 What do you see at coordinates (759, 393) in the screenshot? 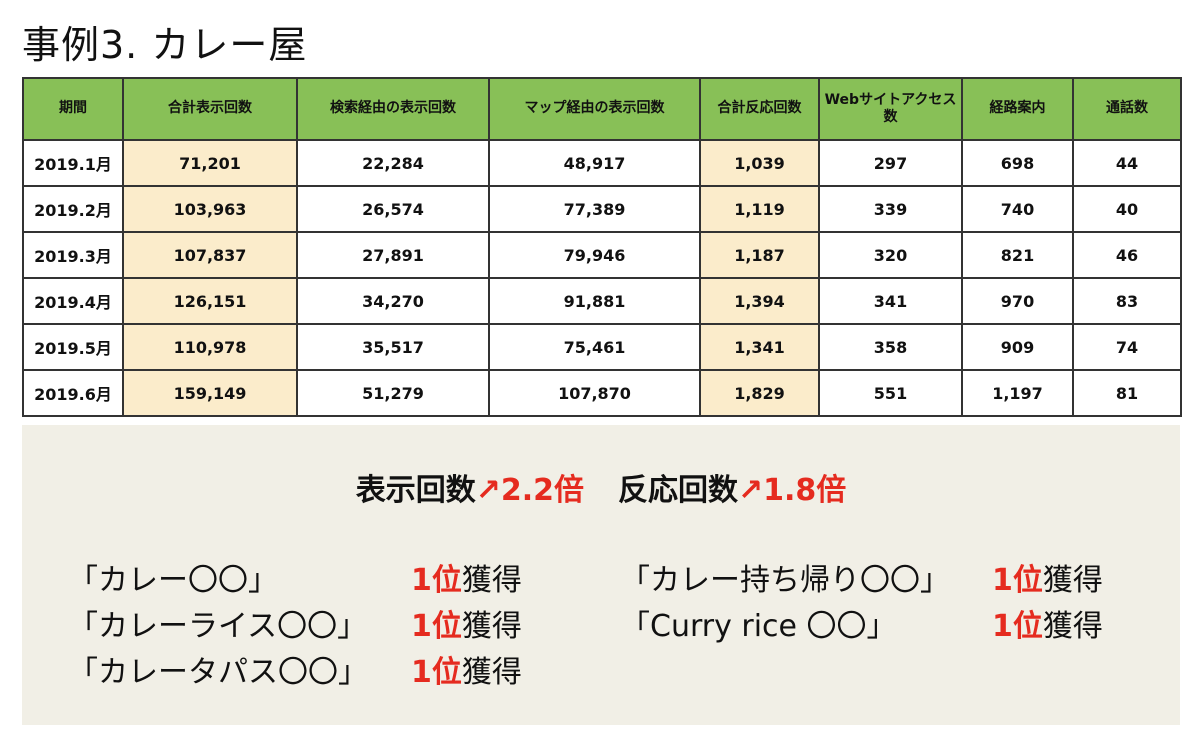
I see `cell-total-reactions: 1,829` at bounding box center [759, 393].